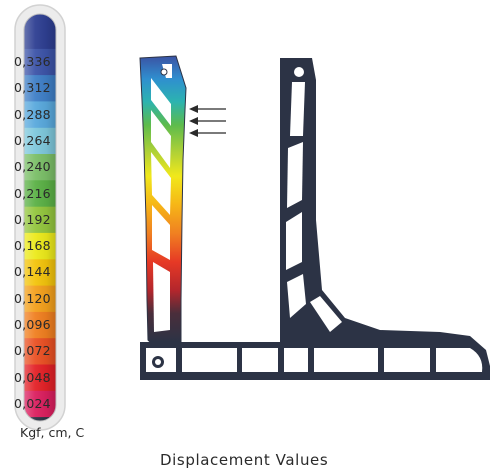 This screenshot has height=474, width=493. Describe the element at coordinates (32, 324) in the screenshot. I see `color-scale-value: 0,096` at that location.